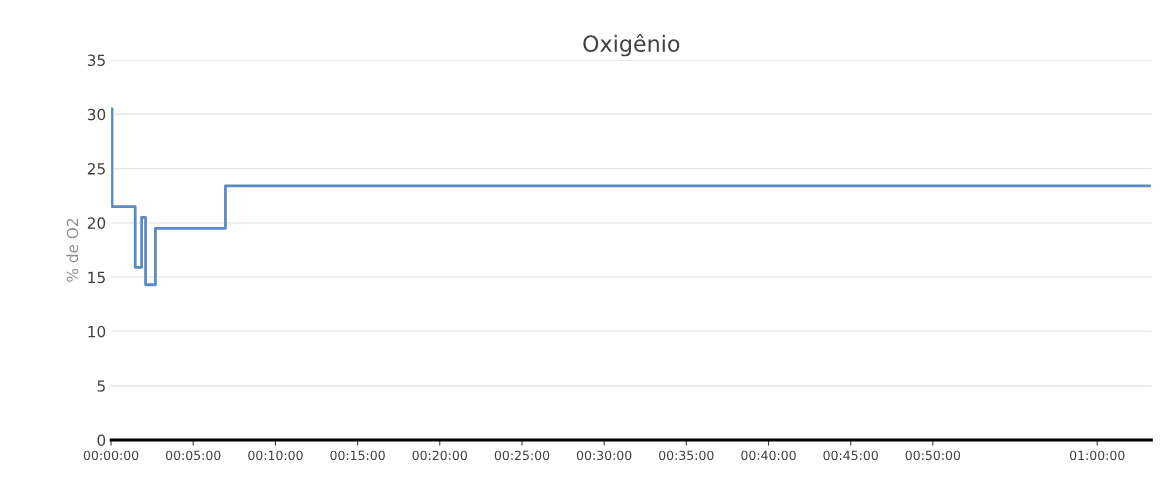 The height and width of the screenshot is (500, 1169). Describe the element at coordinates (768, 455) in the screenshot. I see `x-tick-label: 00:40:00` at that location.